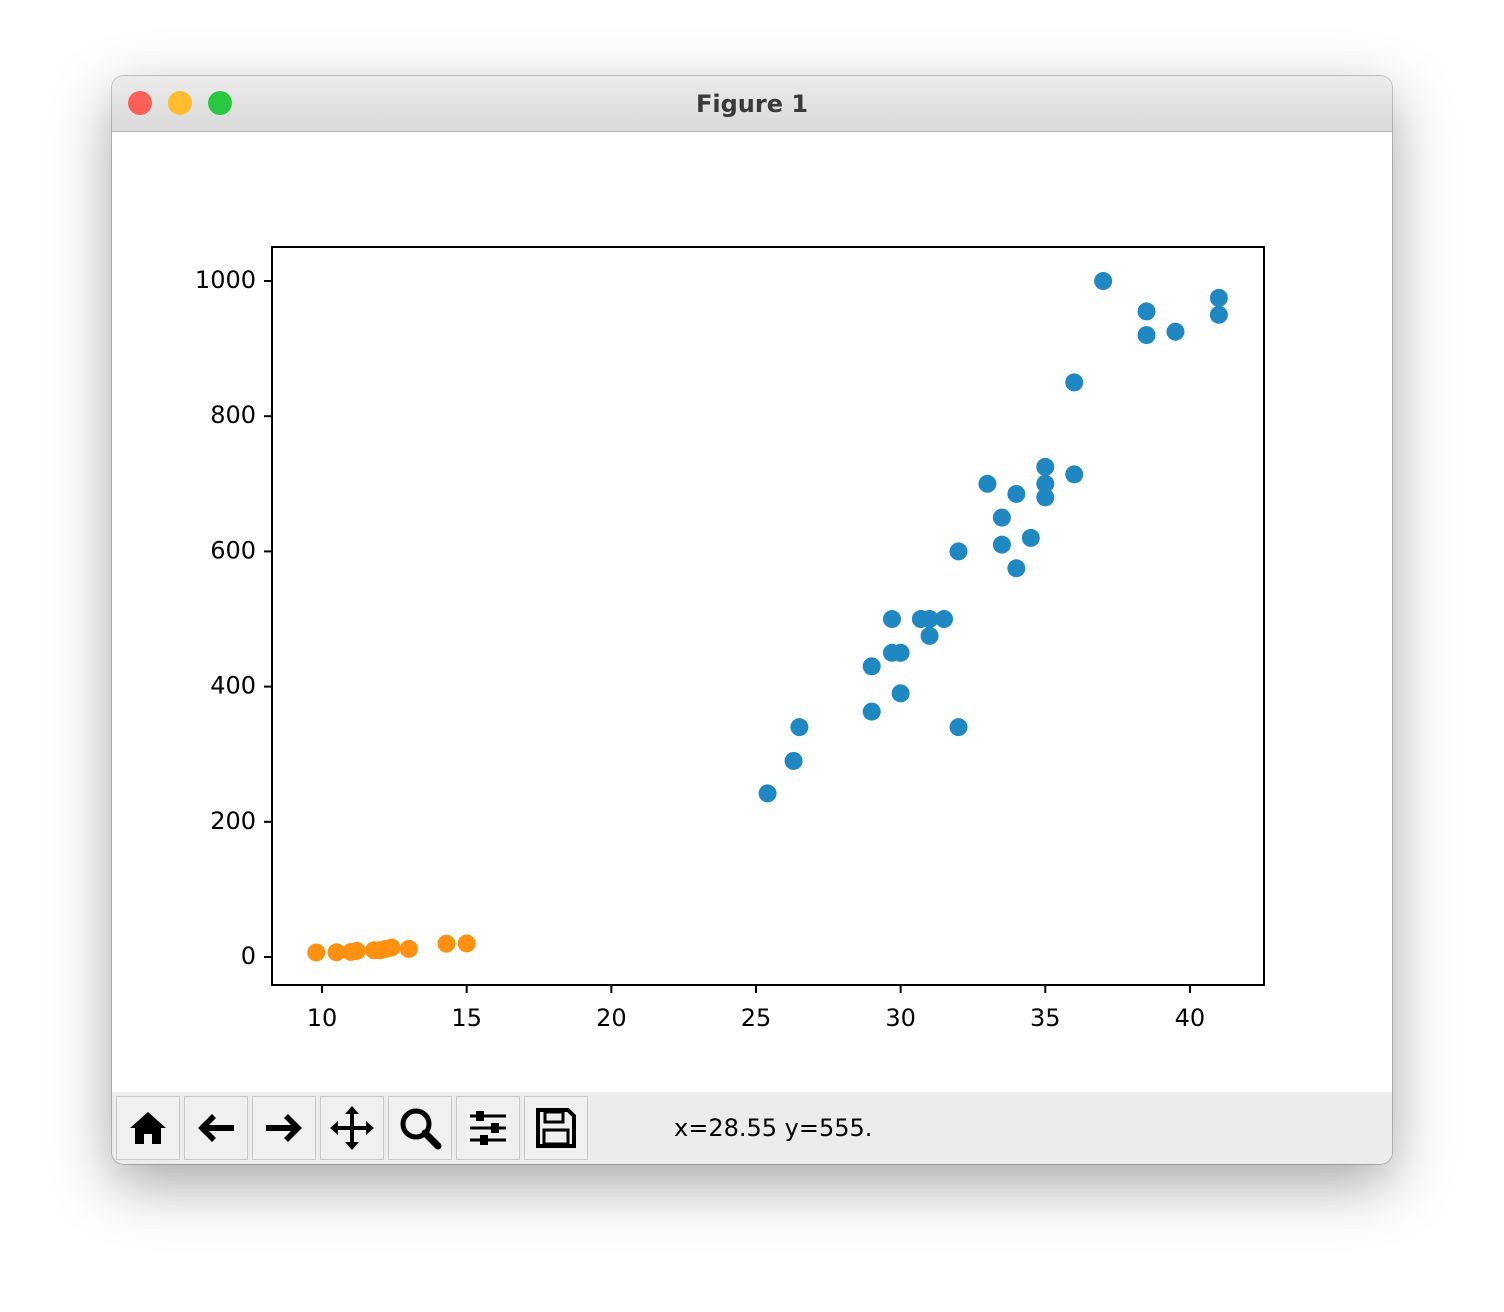  What do you see at coordinates (233, 415) in the screenshot?
I see `y-tick-label: 800` at bounding box center [233, 415].